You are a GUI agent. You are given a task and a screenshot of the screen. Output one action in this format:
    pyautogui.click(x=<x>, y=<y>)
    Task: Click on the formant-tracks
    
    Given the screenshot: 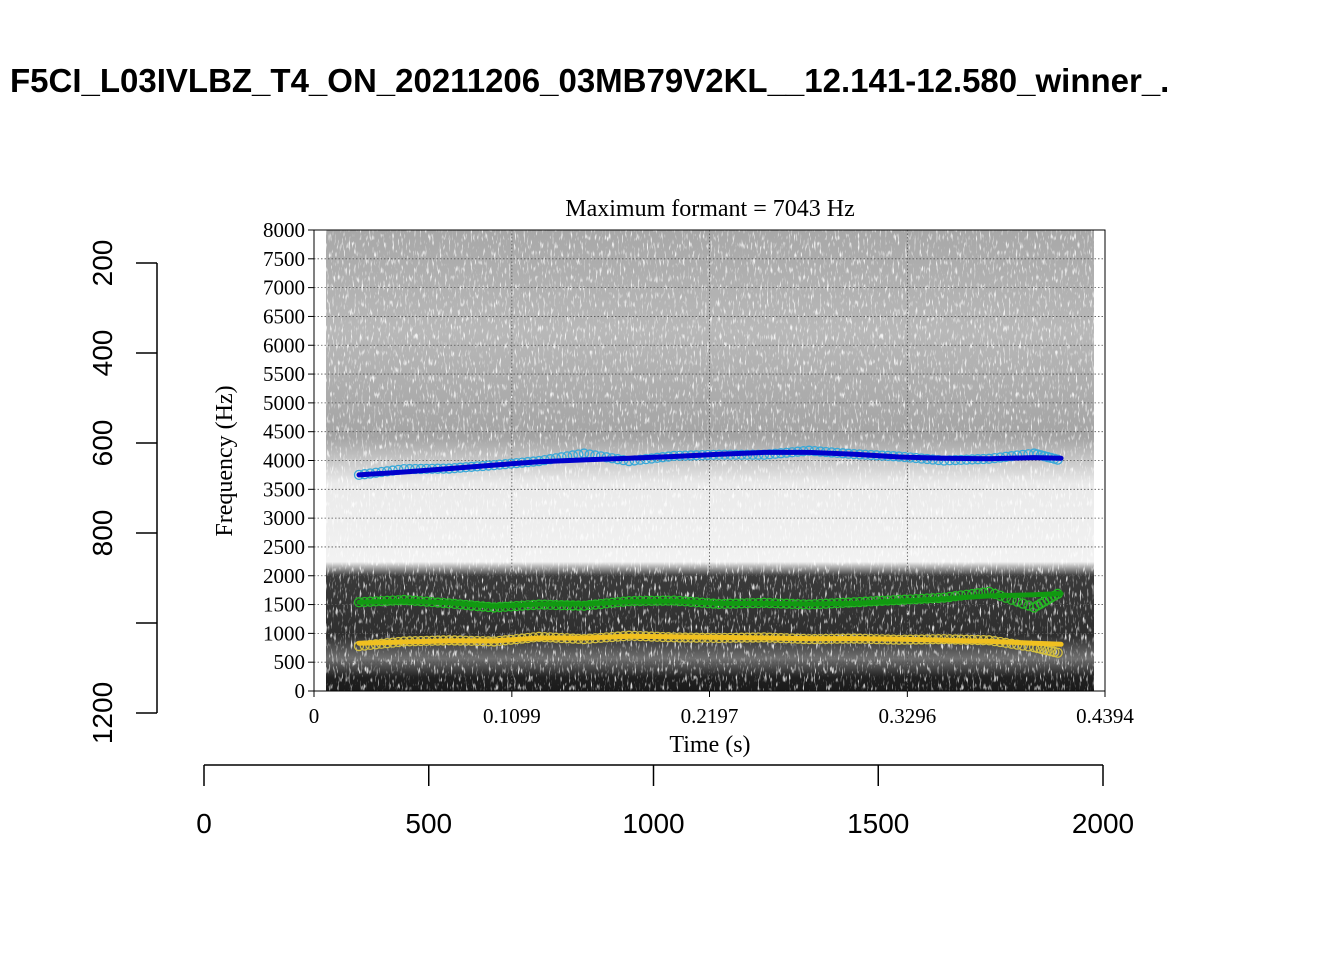 What is the action you would take?
    pyautogui.click(x=710, y=548)
    